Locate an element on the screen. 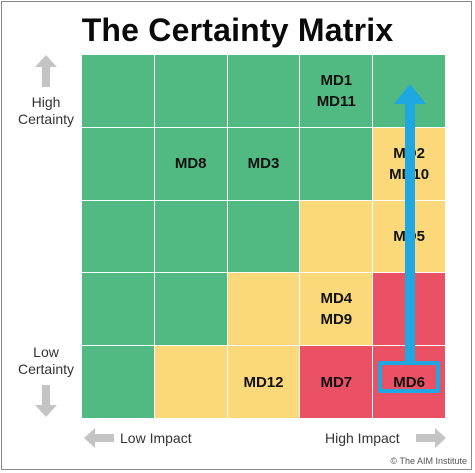 The height and width of the screenshot is (473, 475). matrix-cell-r4-c1 is located at coordinates (118, 310).